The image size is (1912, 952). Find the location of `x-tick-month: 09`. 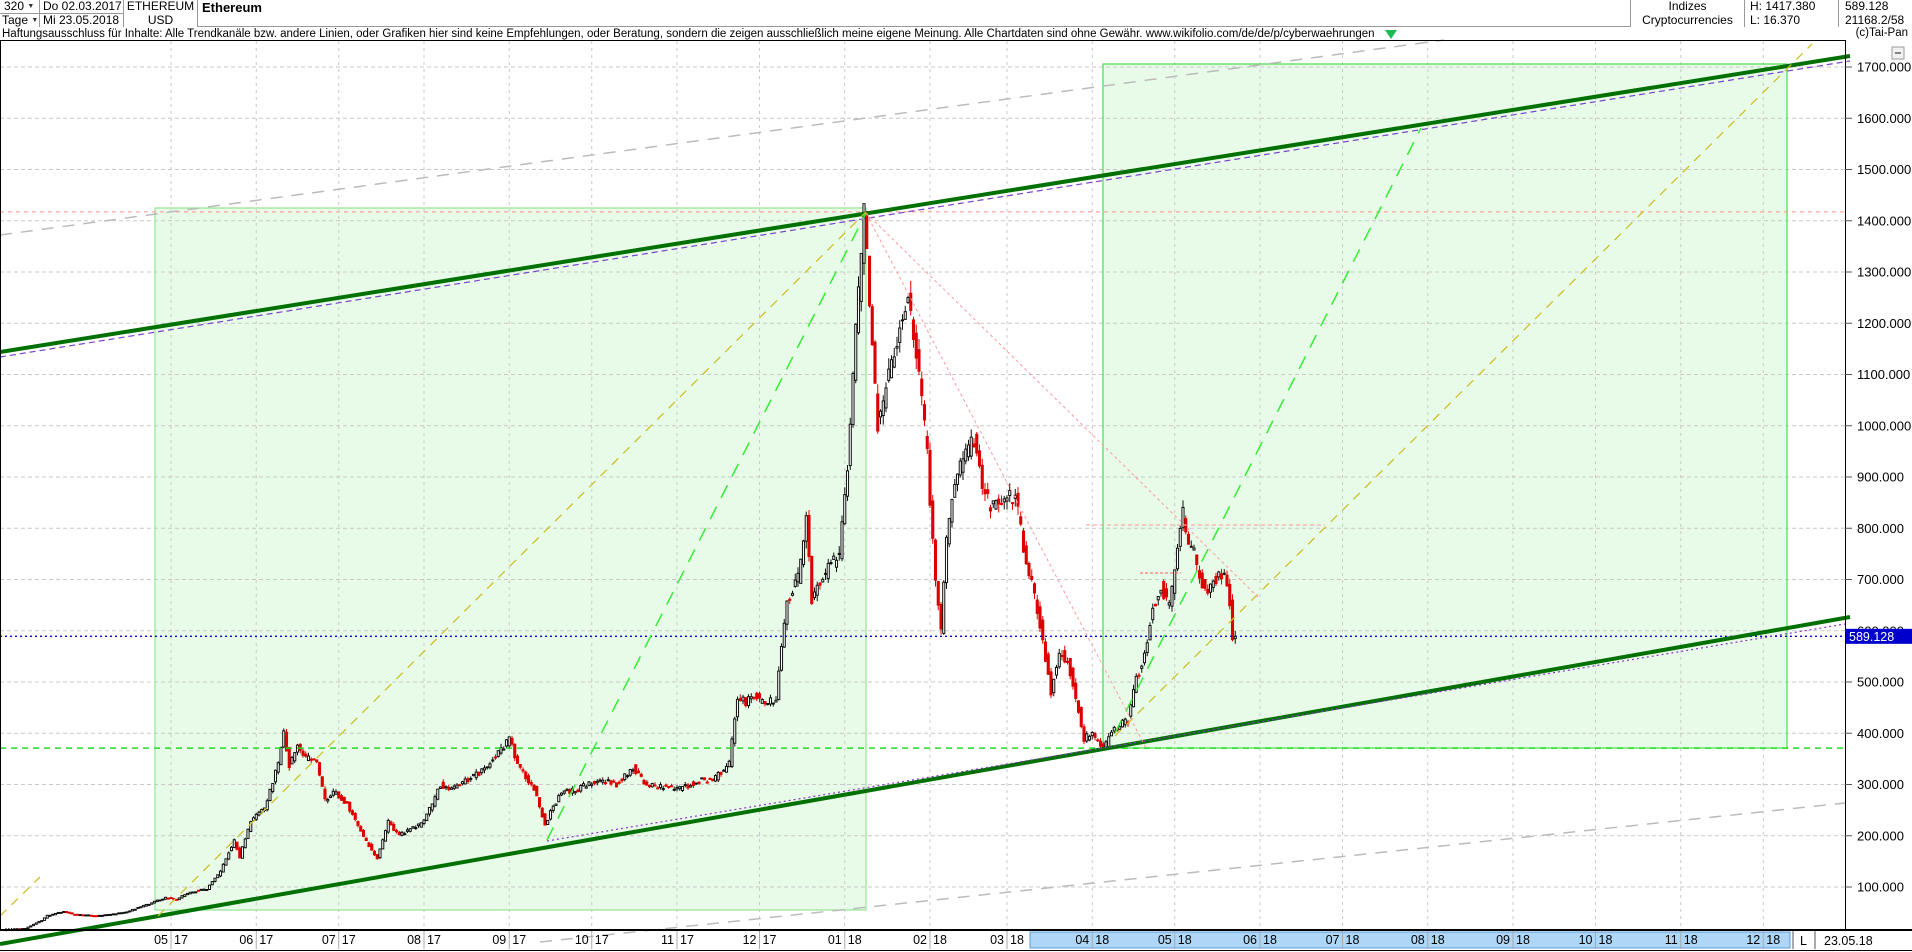

x-tick-month: 09 is located at coordinates (499, 940).